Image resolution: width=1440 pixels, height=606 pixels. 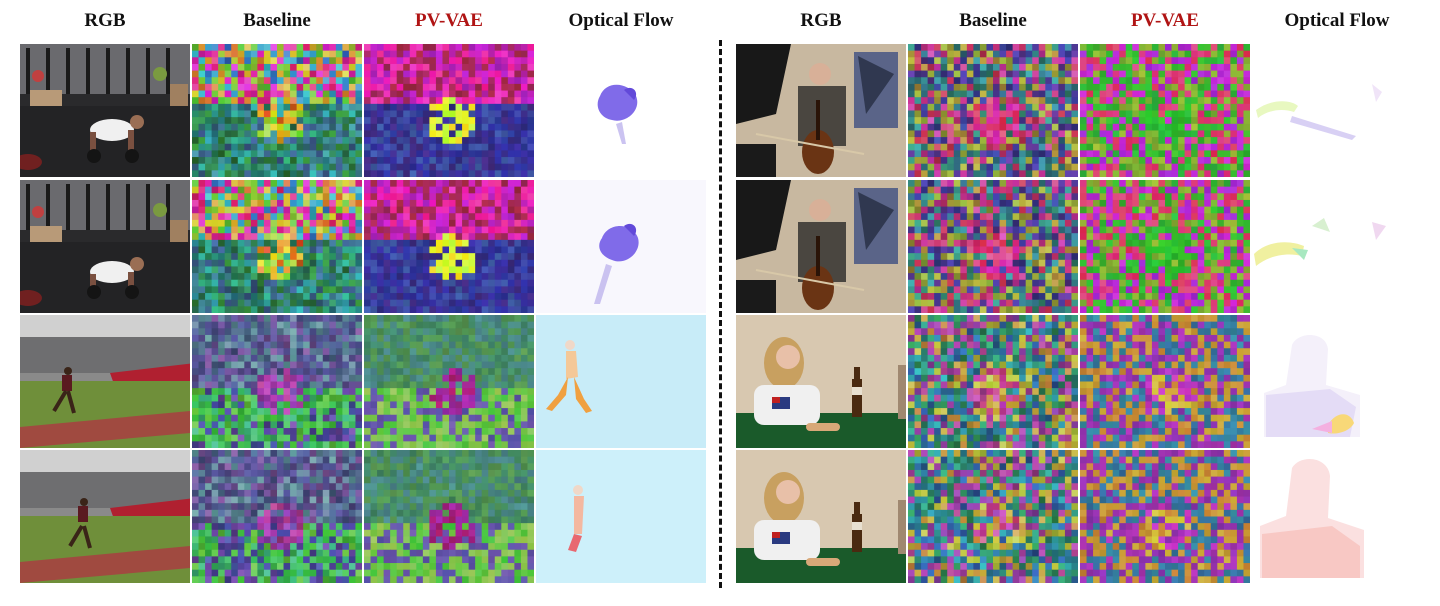 I want to click on pv-vae-feature-map-left-row1, so click(x=449, y=110).